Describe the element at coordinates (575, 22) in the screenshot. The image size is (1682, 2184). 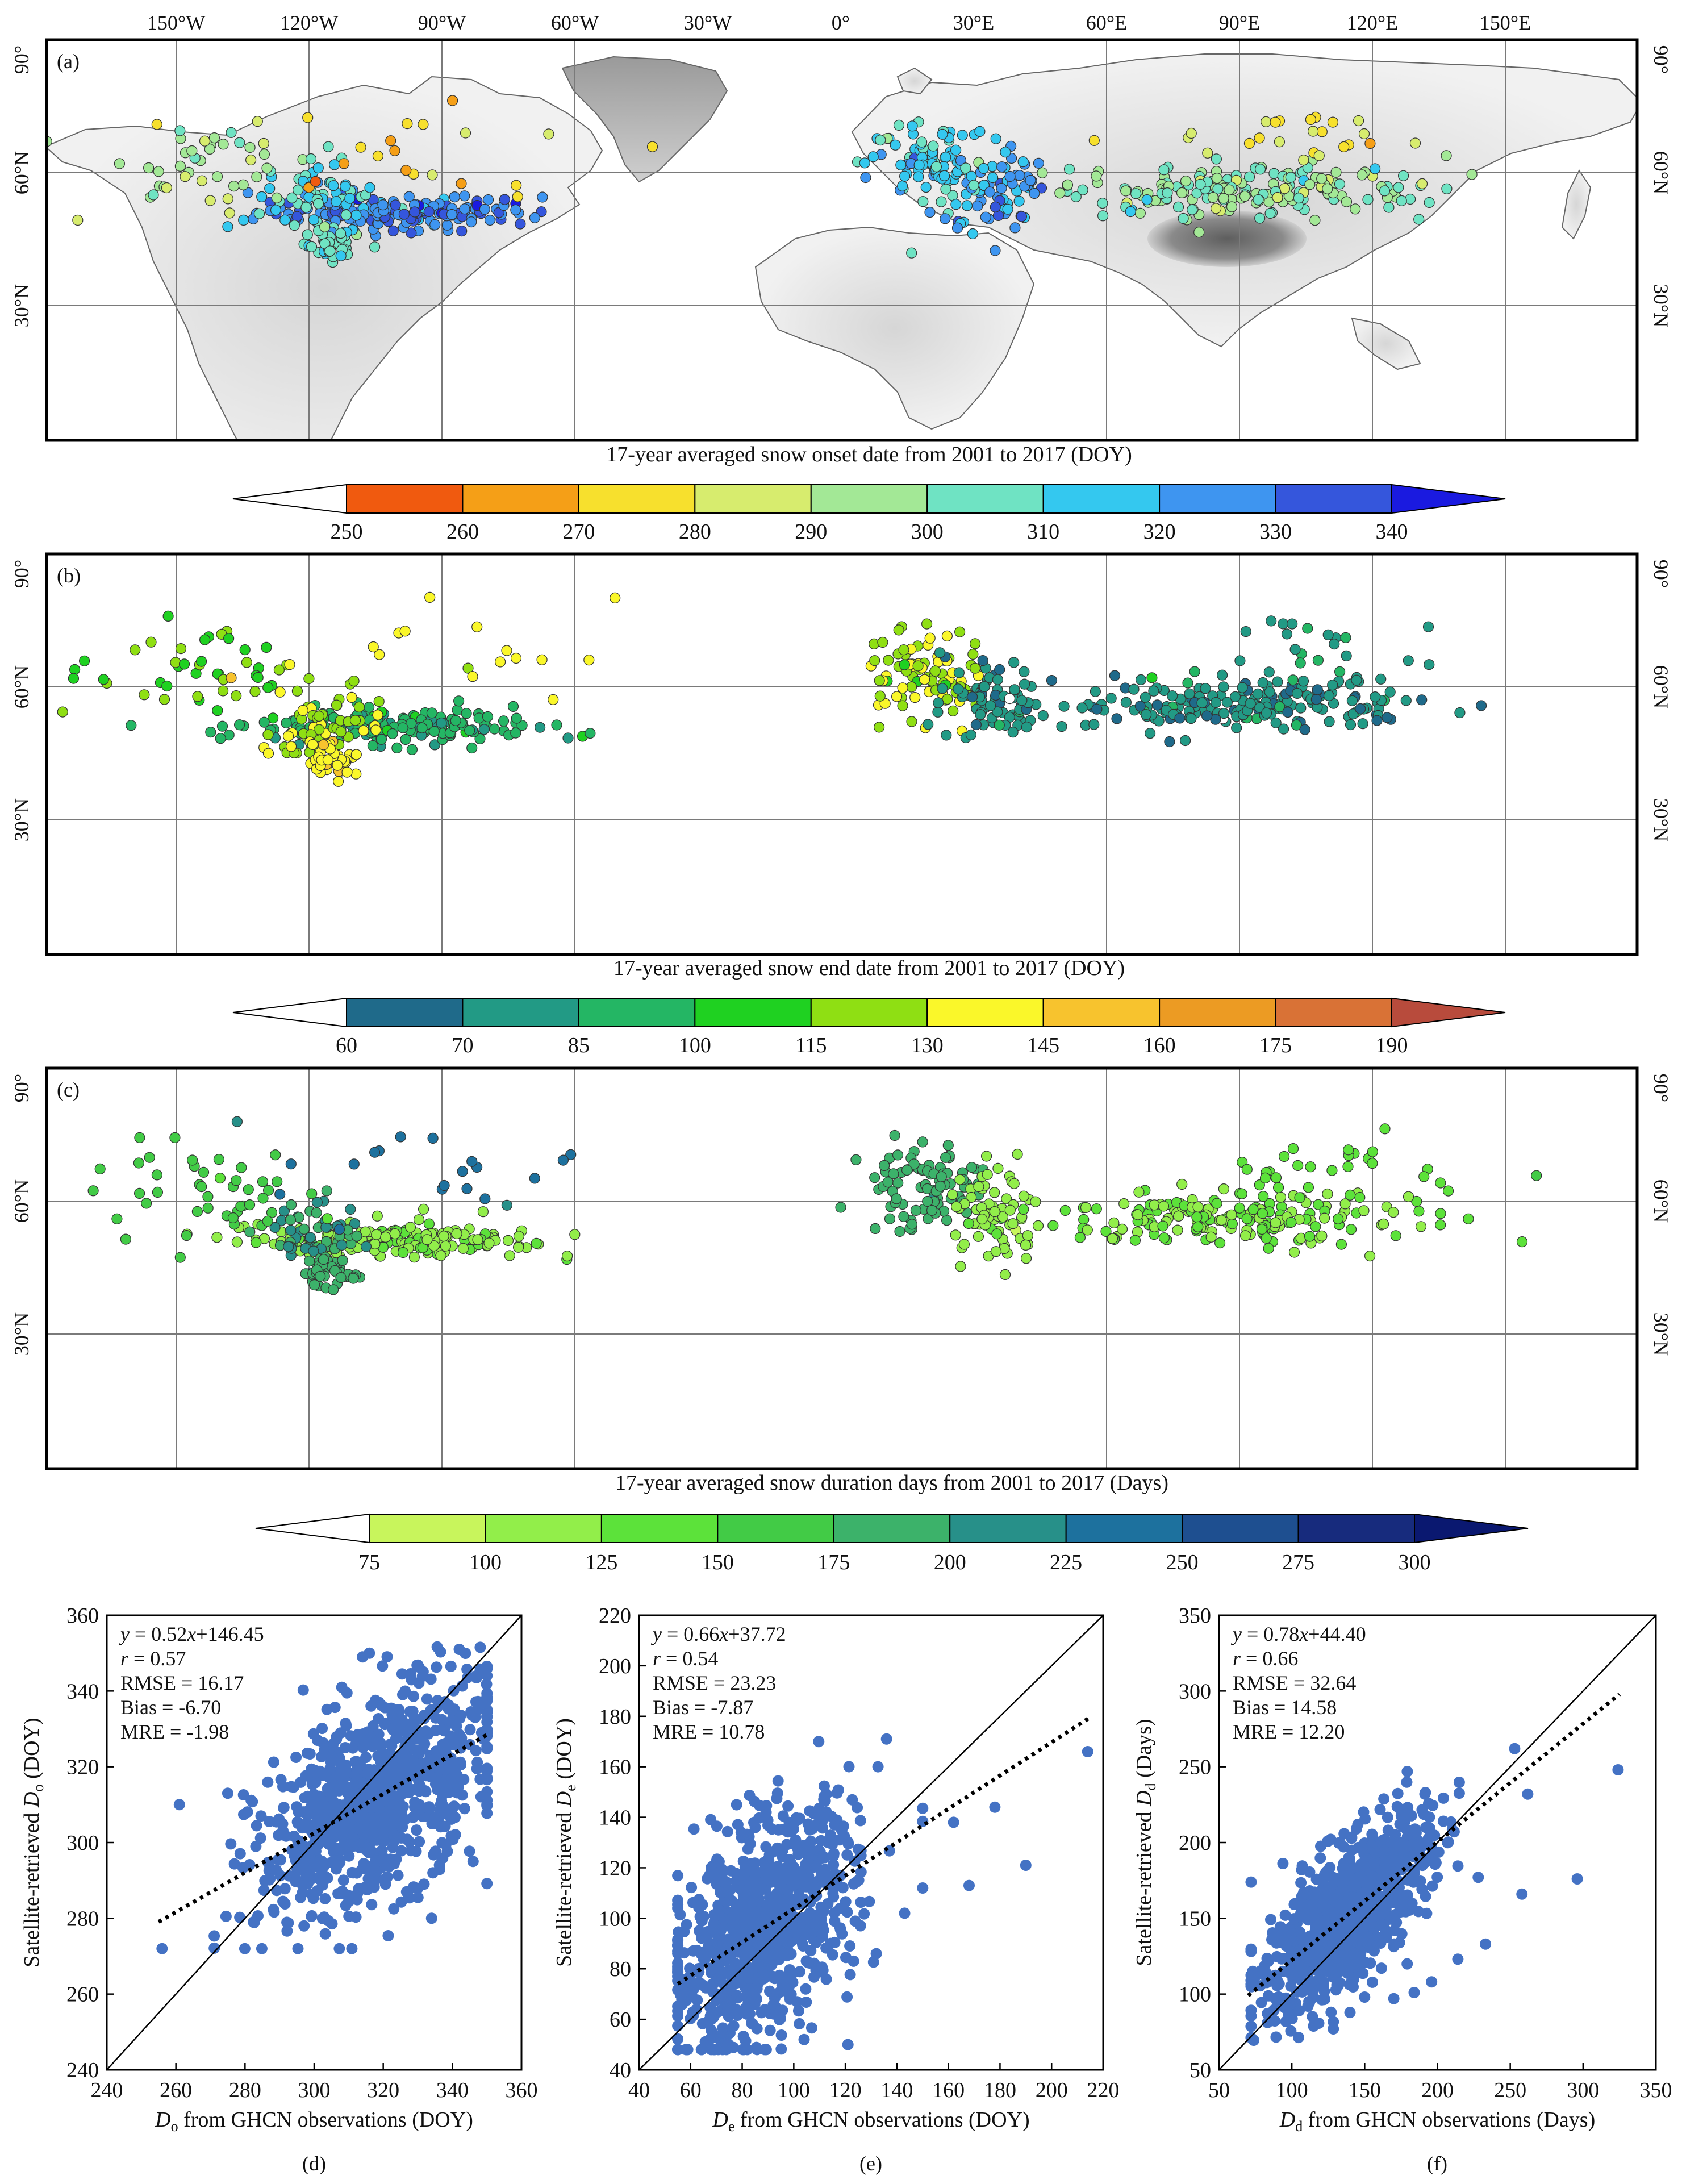
I see `lon-tick-label: 60°W` at that location.